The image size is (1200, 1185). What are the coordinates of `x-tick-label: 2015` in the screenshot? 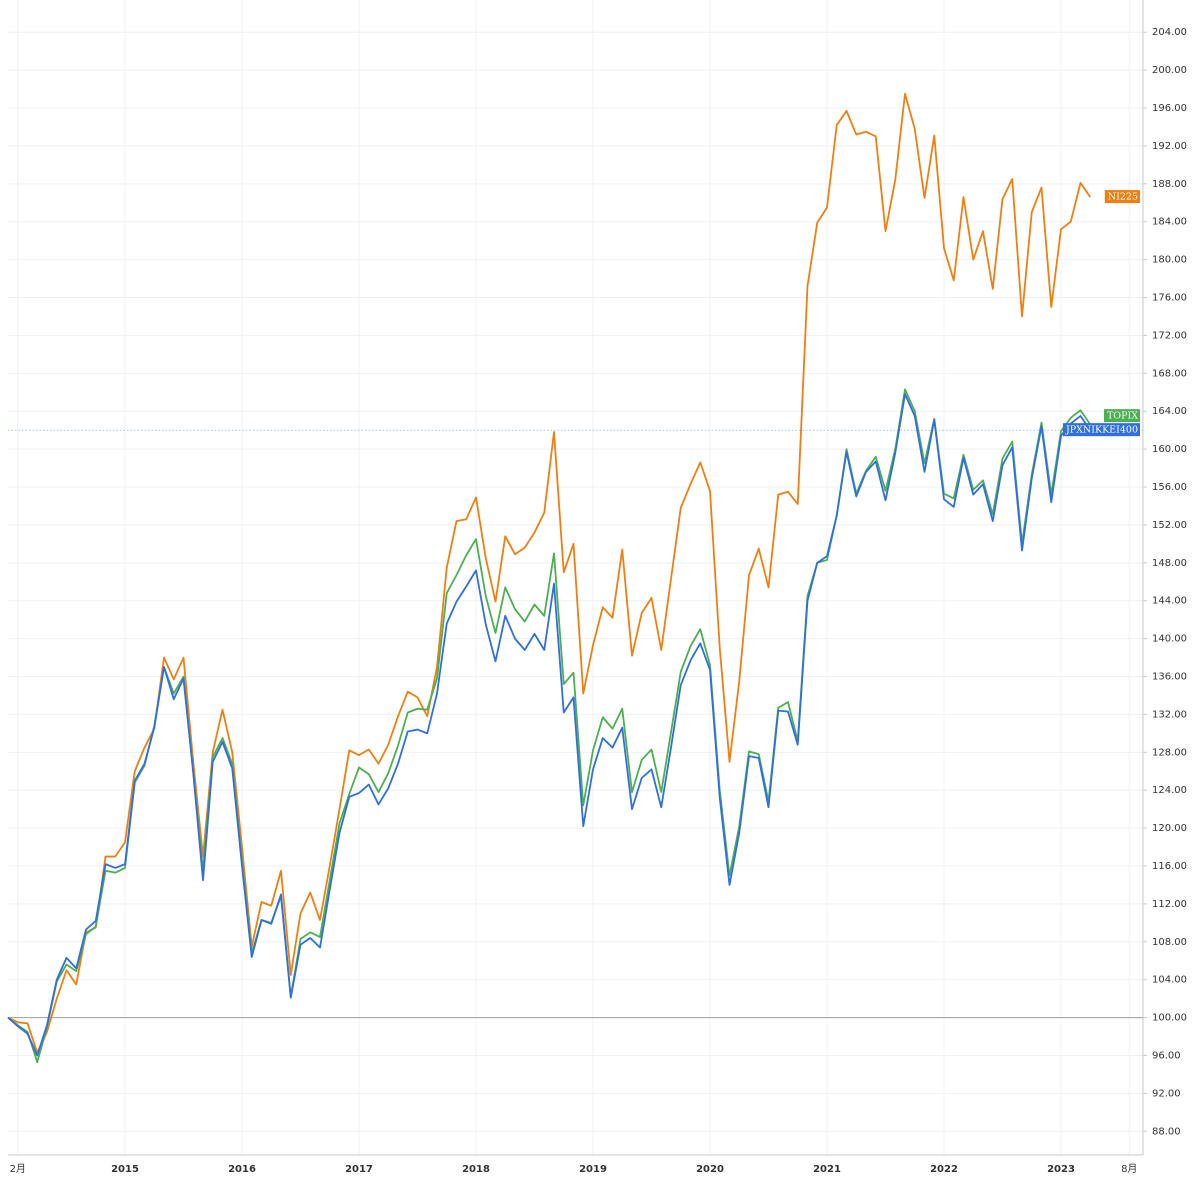 It's located at (125, 1169).